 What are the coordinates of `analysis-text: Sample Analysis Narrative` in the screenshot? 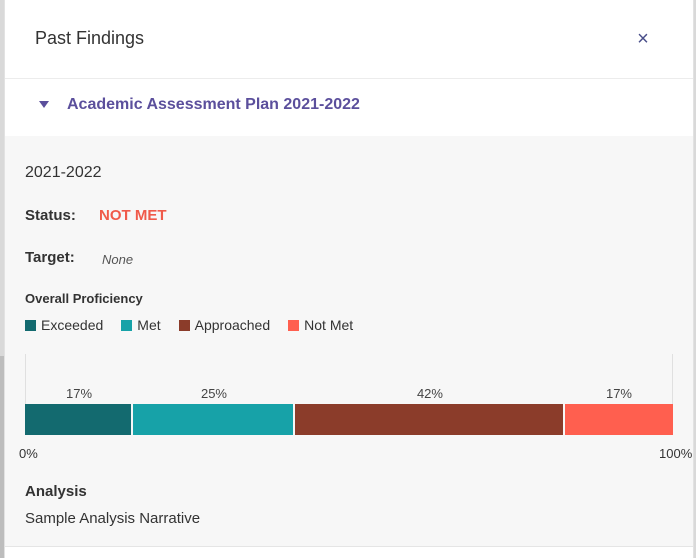 It's located at (113, 518).